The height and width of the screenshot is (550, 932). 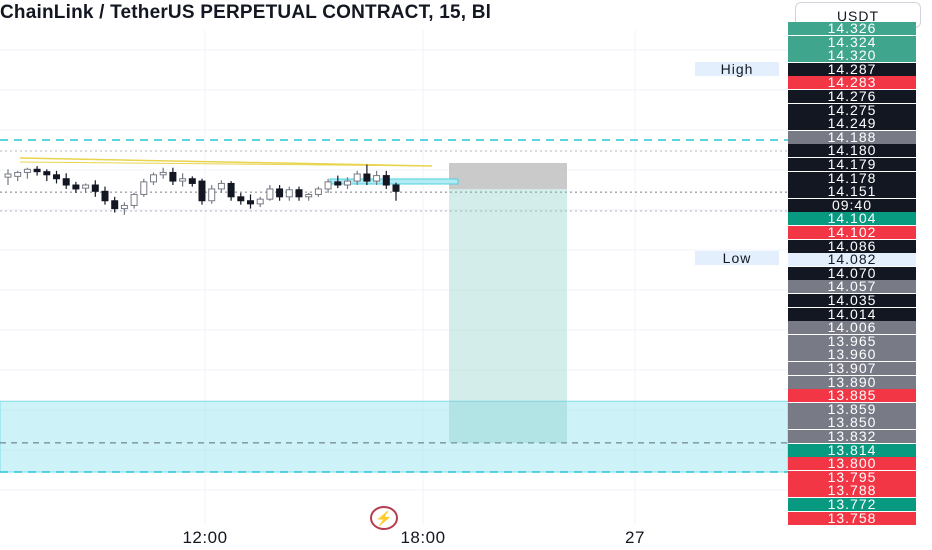 I want to click on price-tag: 13.960, so click(x=852, y=355).